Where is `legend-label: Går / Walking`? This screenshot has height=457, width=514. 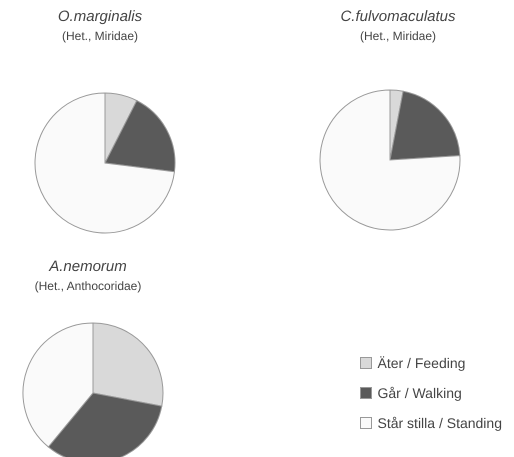 legend-label: Går / Walking is located at coordinates (419, 393).